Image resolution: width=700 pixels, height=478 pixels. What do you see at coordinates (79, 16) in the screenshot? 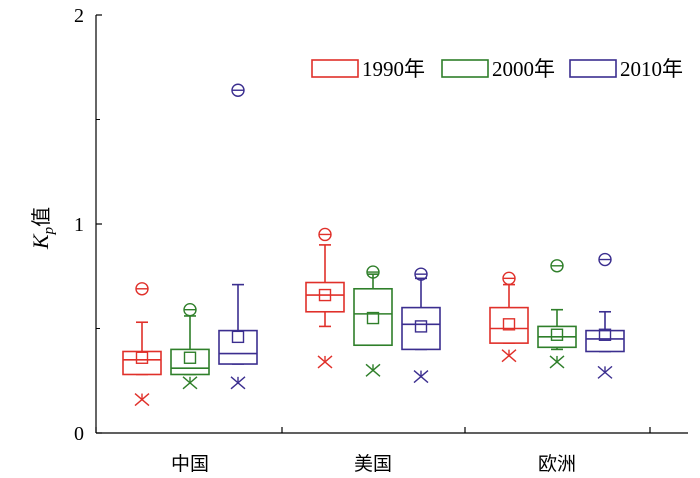
I see `y-tick-label: 2` at bounding box center [79, 16].